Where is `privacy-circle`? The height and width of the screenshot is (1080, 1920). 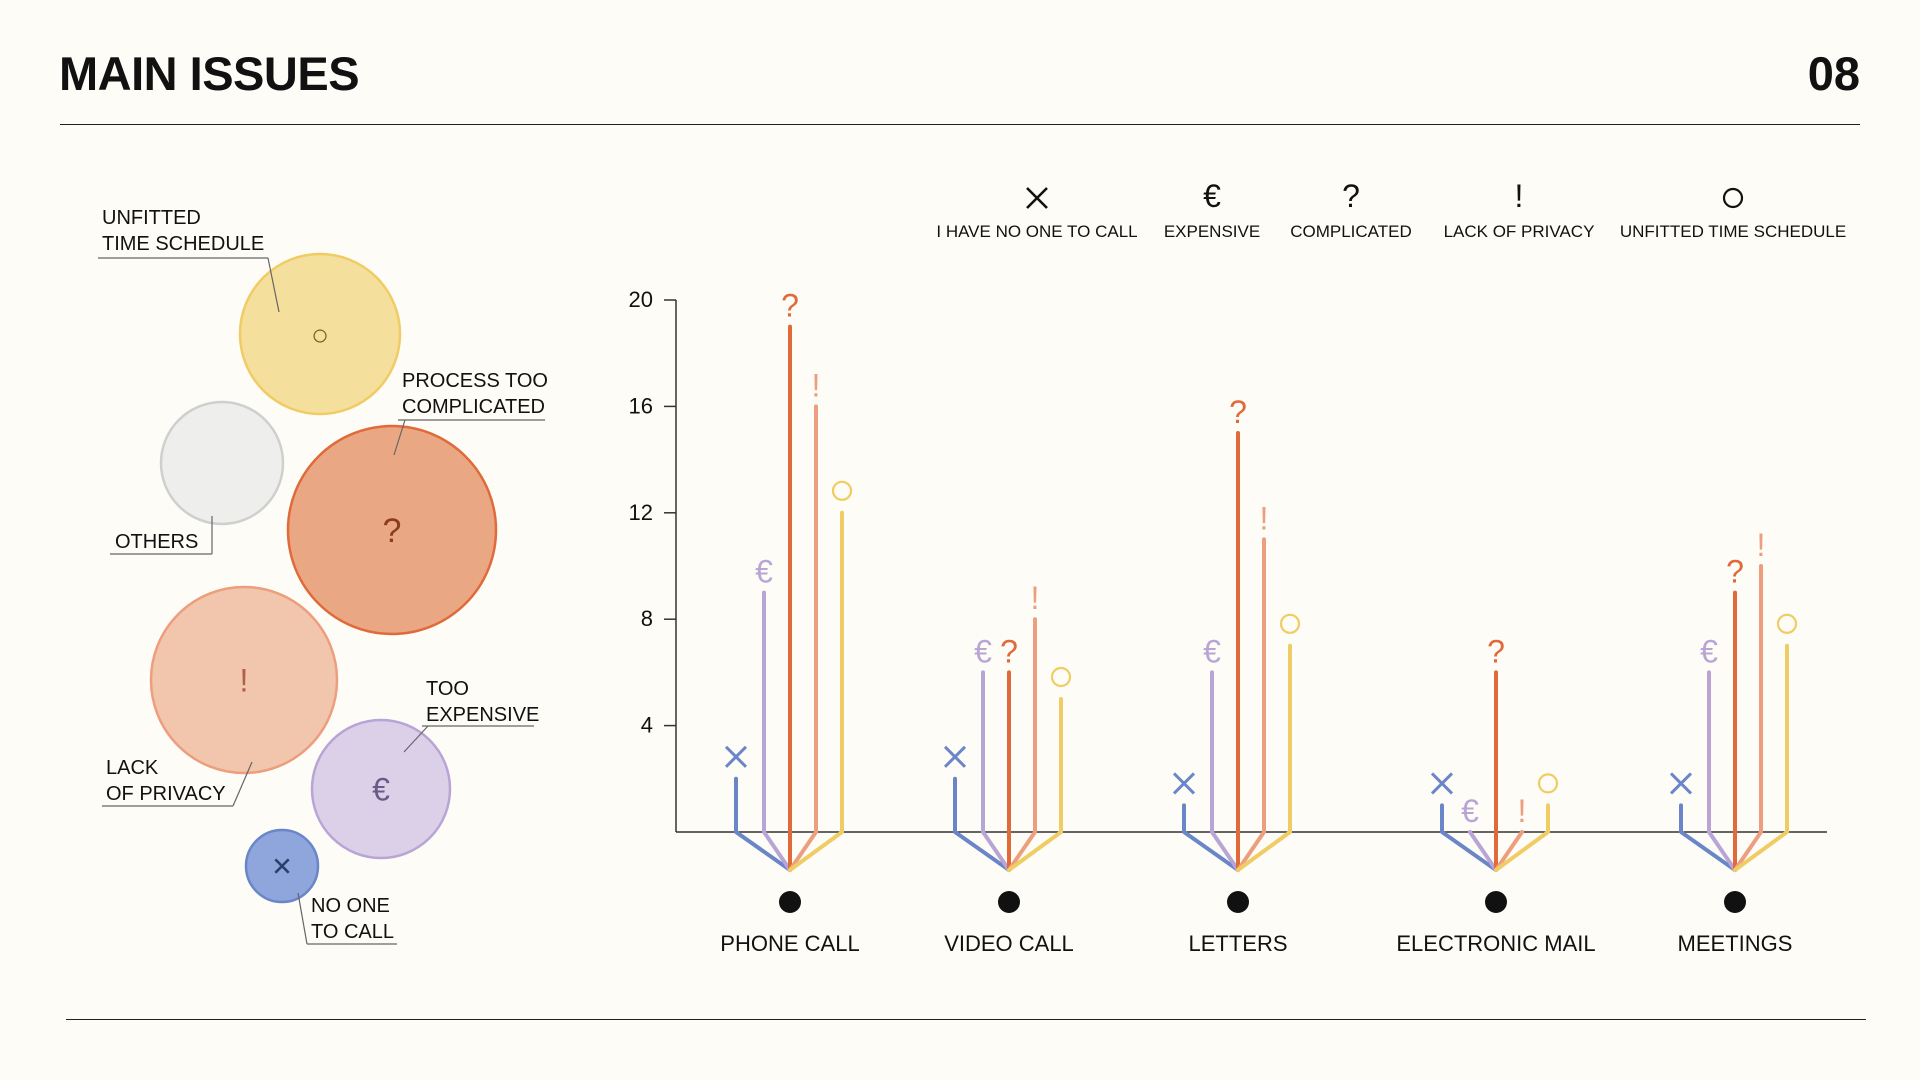 privacy-circle is located at coordinates (244, 680).